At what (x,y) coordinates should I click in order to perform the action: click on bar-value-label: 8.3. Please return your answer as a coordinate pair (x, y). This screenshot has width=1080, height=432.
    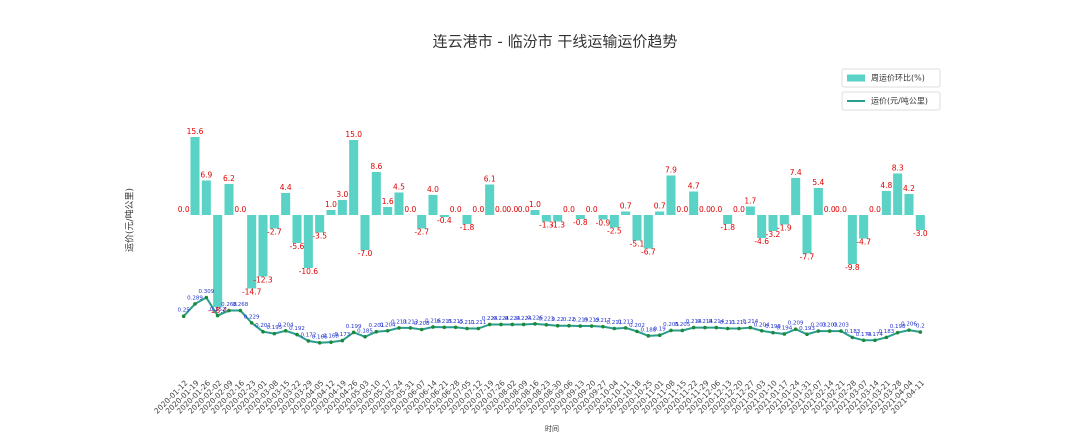
    Looking at the image, I should click on (898, 168).